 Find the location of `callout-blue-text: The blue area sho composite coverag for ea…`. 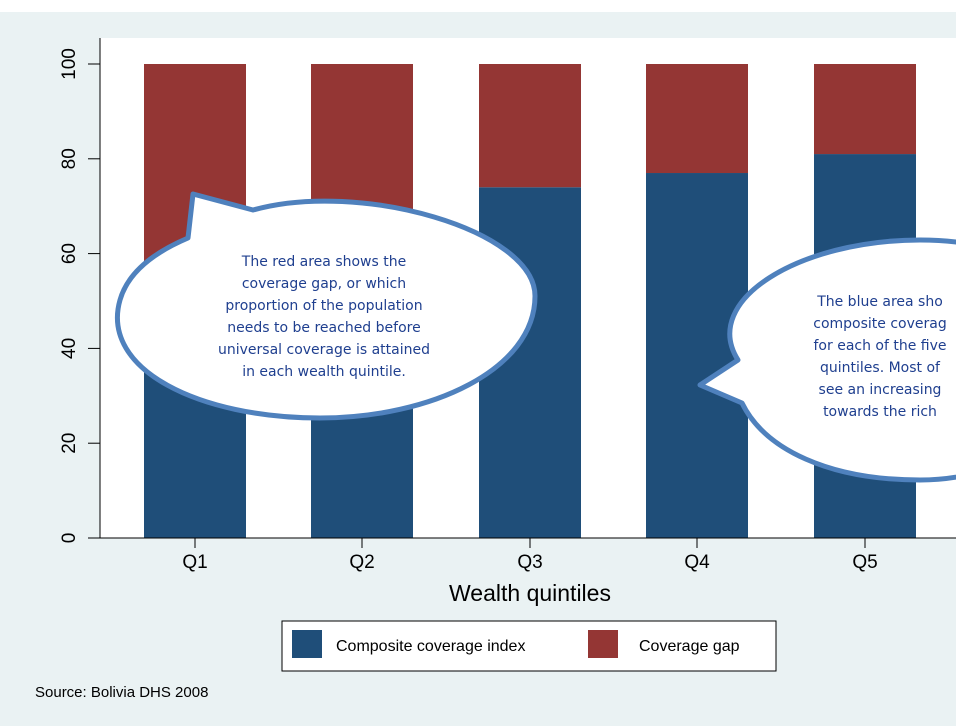

callout-blue-text: The blue area sho composite coverag for ea… is located at coordinates (879, 357).